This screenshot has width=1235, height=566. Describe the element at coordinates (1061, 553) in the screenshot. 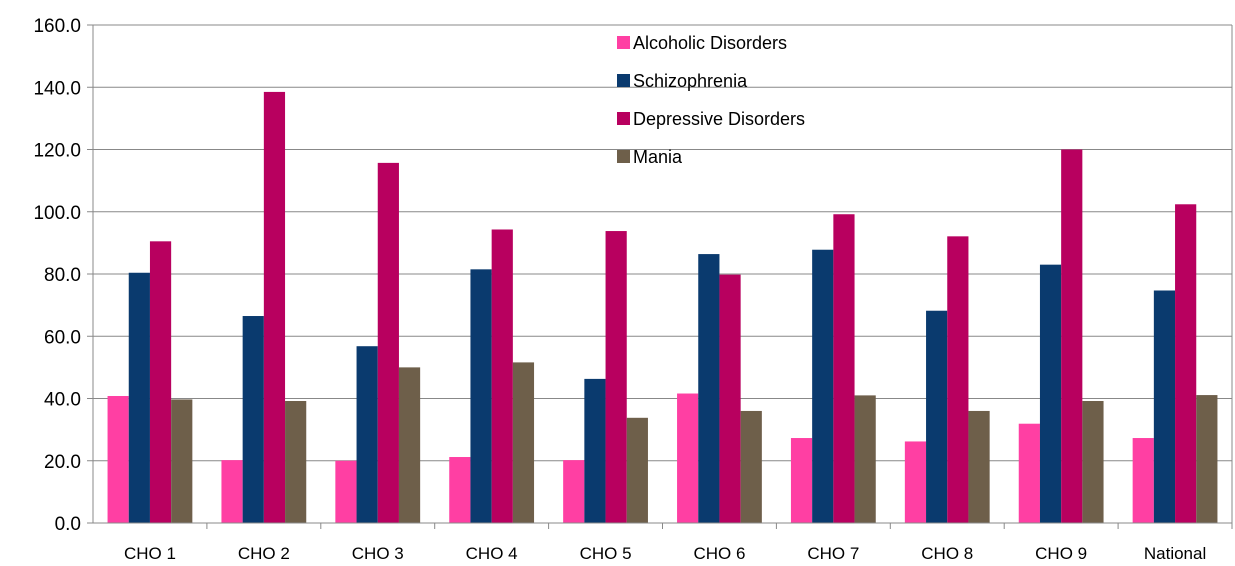

I see `x-tick-label: CHO 9` at that location.